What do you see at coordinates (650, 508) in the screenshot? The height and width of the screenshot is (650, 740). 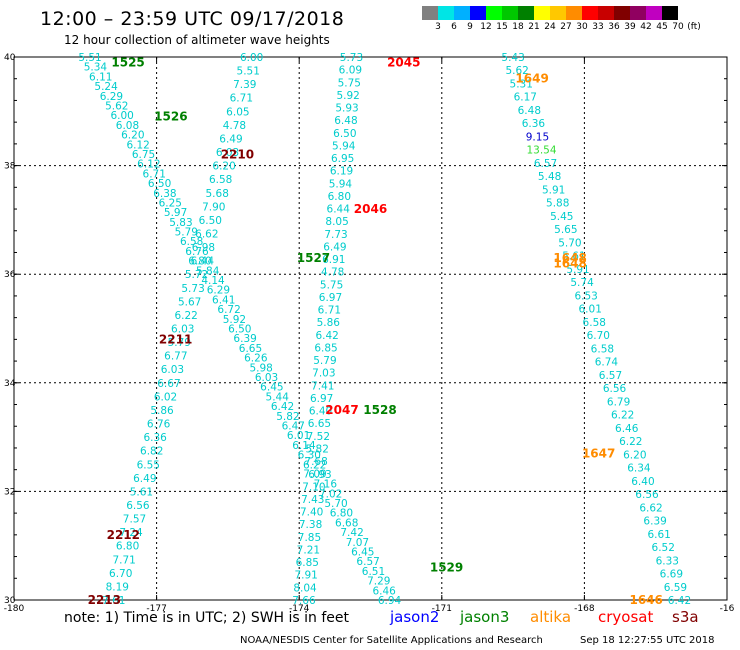 I see `swh-value: 6.62` at bounding box center [650, 508].